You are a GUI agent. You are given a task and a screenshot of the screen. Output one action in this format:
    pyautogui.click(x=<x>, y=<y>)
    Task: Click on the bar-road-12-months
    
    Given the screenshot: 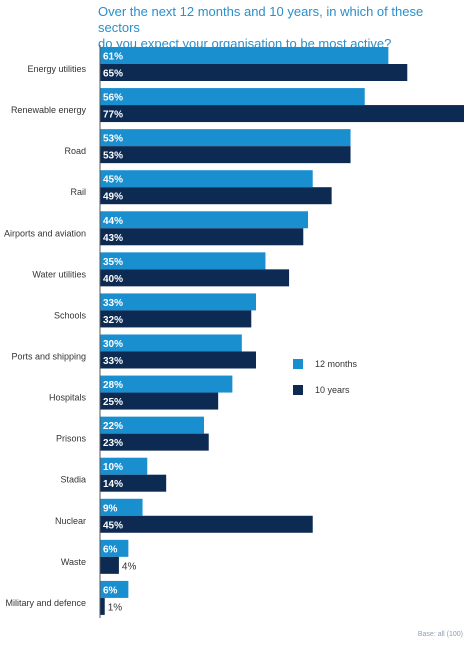 What is the action you would take?
    pyautogui.click(x=225, y=138)
    